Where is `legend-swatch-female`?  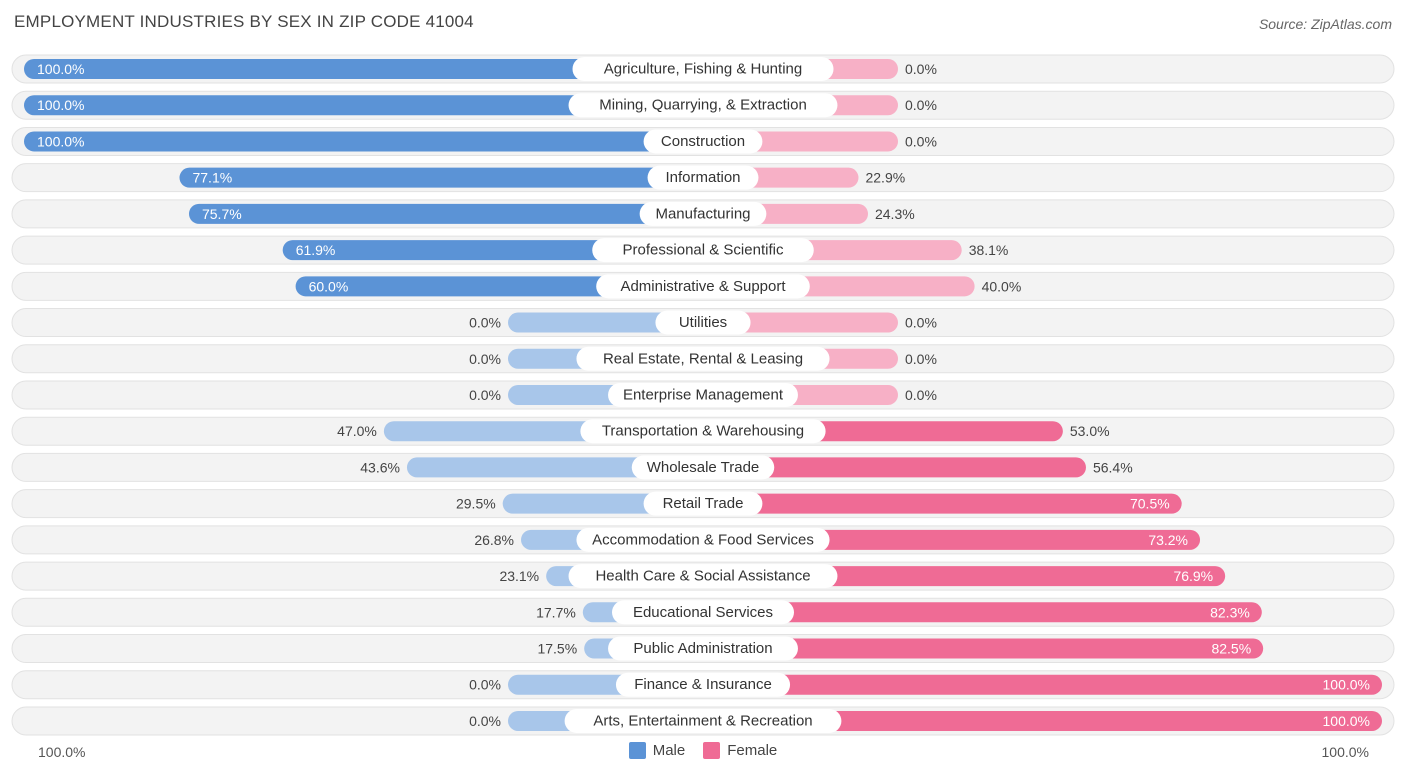
legend-swatch-female is located at coordinates (712, 750).